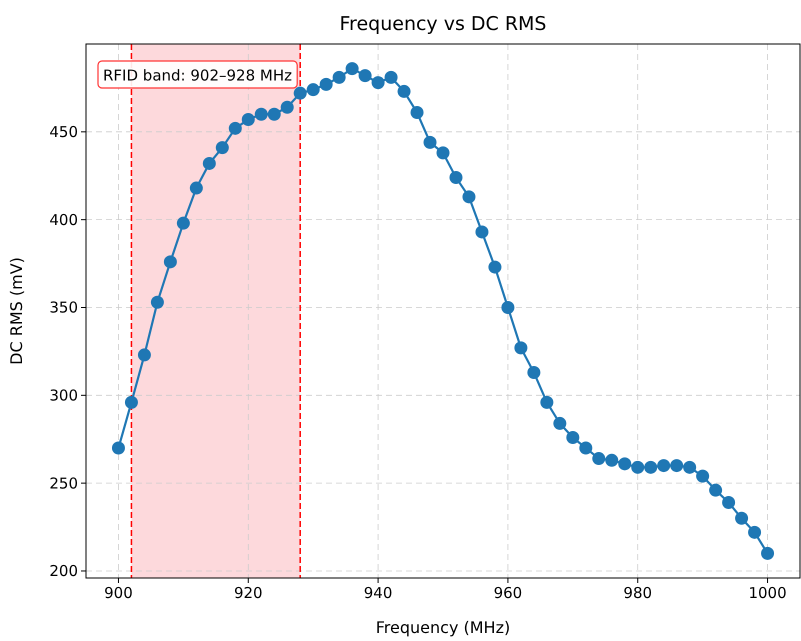 The width and height of the screenshot is (801, 641). What do you see at coordinates (248, 593) in the screenshot?
I see `x-tick-label: 920` at bounding box center [248, 593].